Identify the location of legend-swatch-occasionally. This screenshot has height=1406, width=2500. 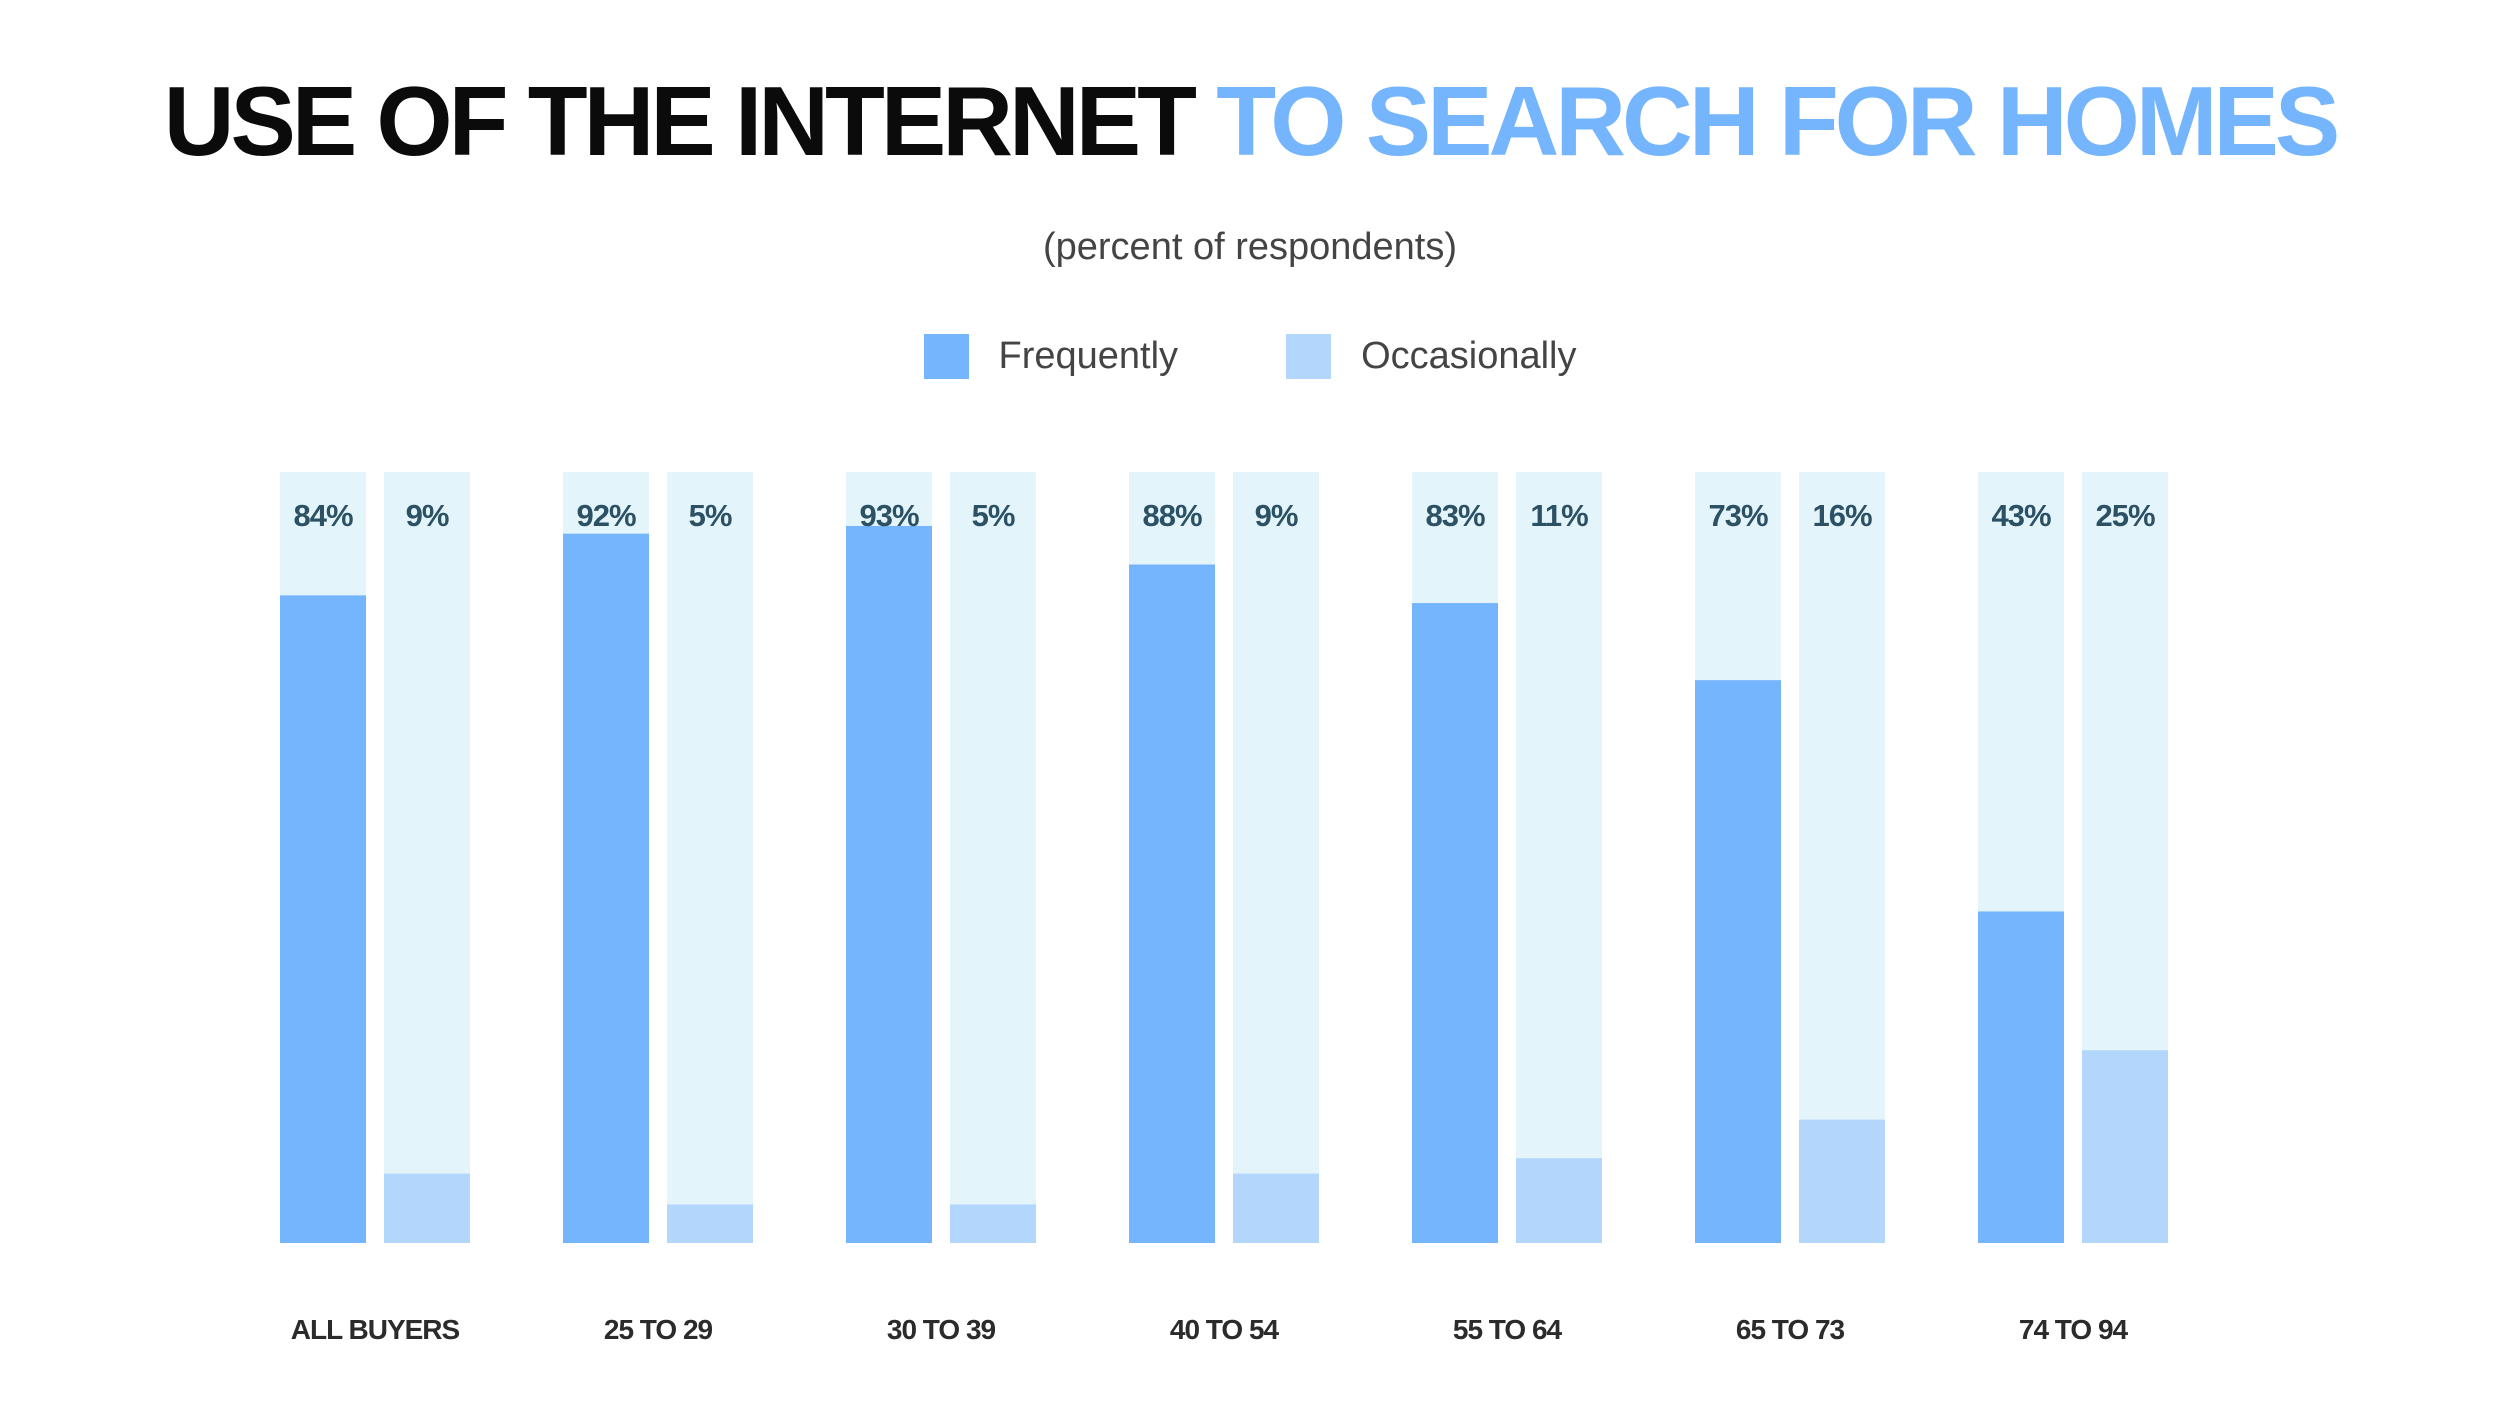
(1309, 356).